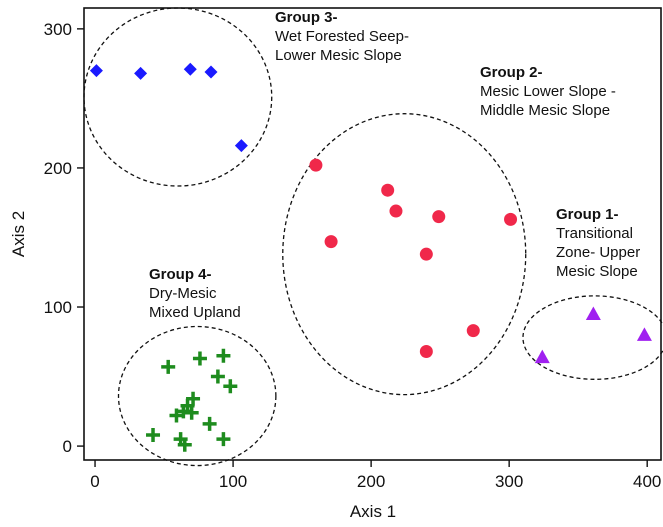 This screenshot has width=663, height=527. Describe the element at coordinates (511, 72) in the screenshot. I see `group2-title: Group 2-` at that location.